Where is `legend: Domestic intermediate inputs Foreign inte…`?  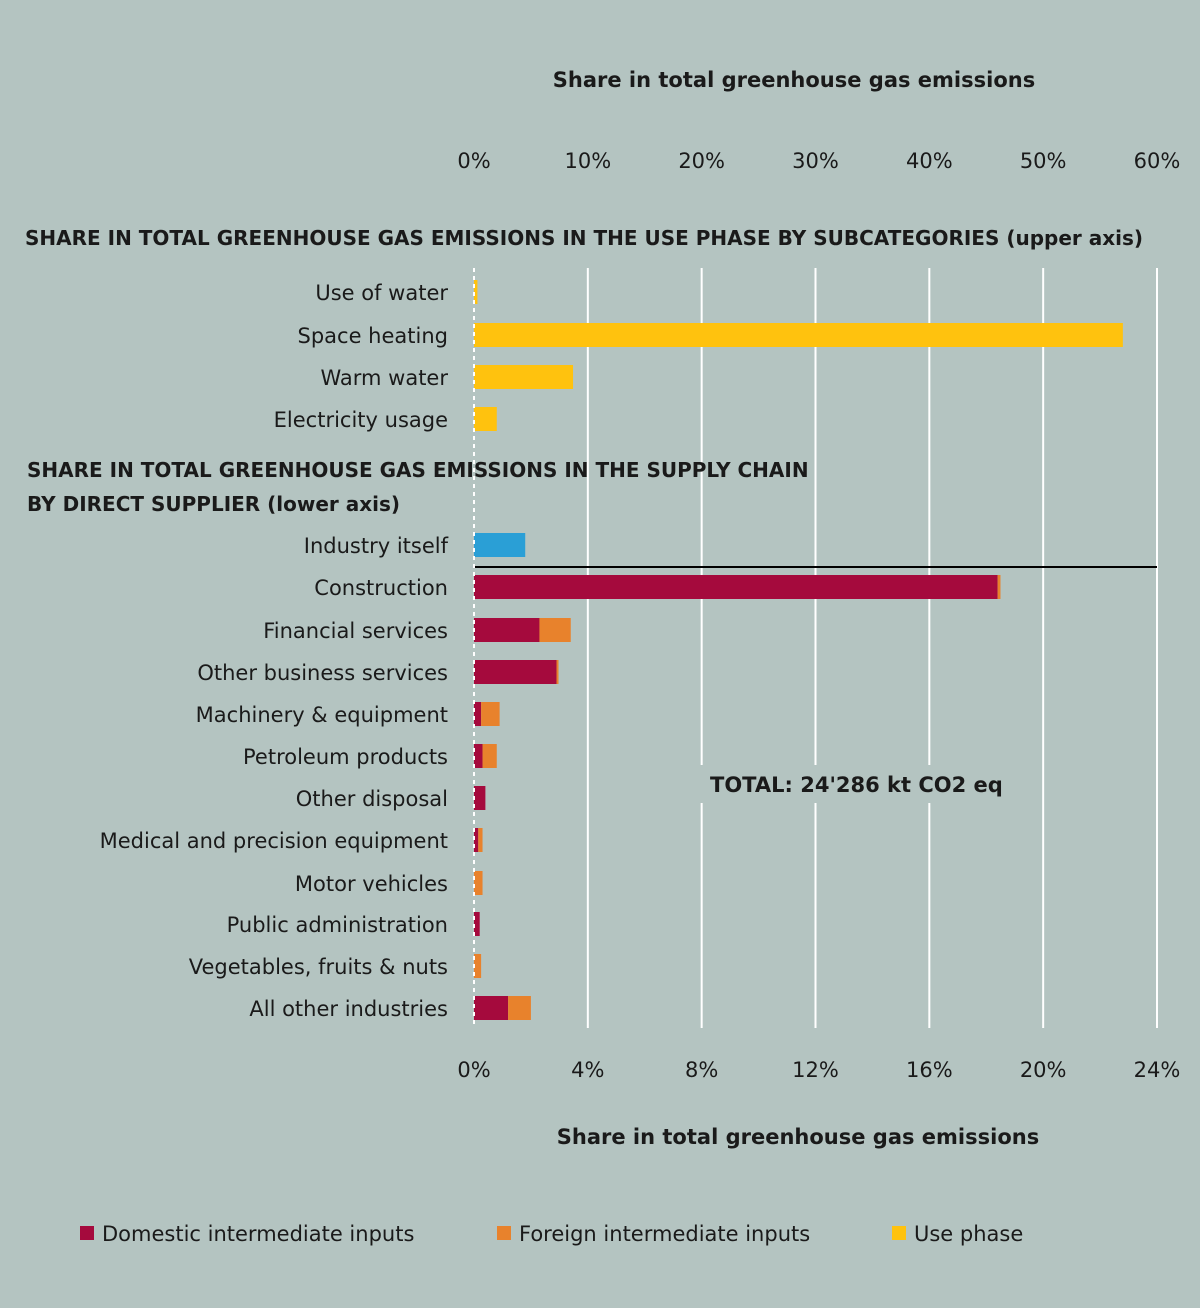
legend: Domestic intermediate inputs Foreign inte… is located at coordinates (551, 1234).